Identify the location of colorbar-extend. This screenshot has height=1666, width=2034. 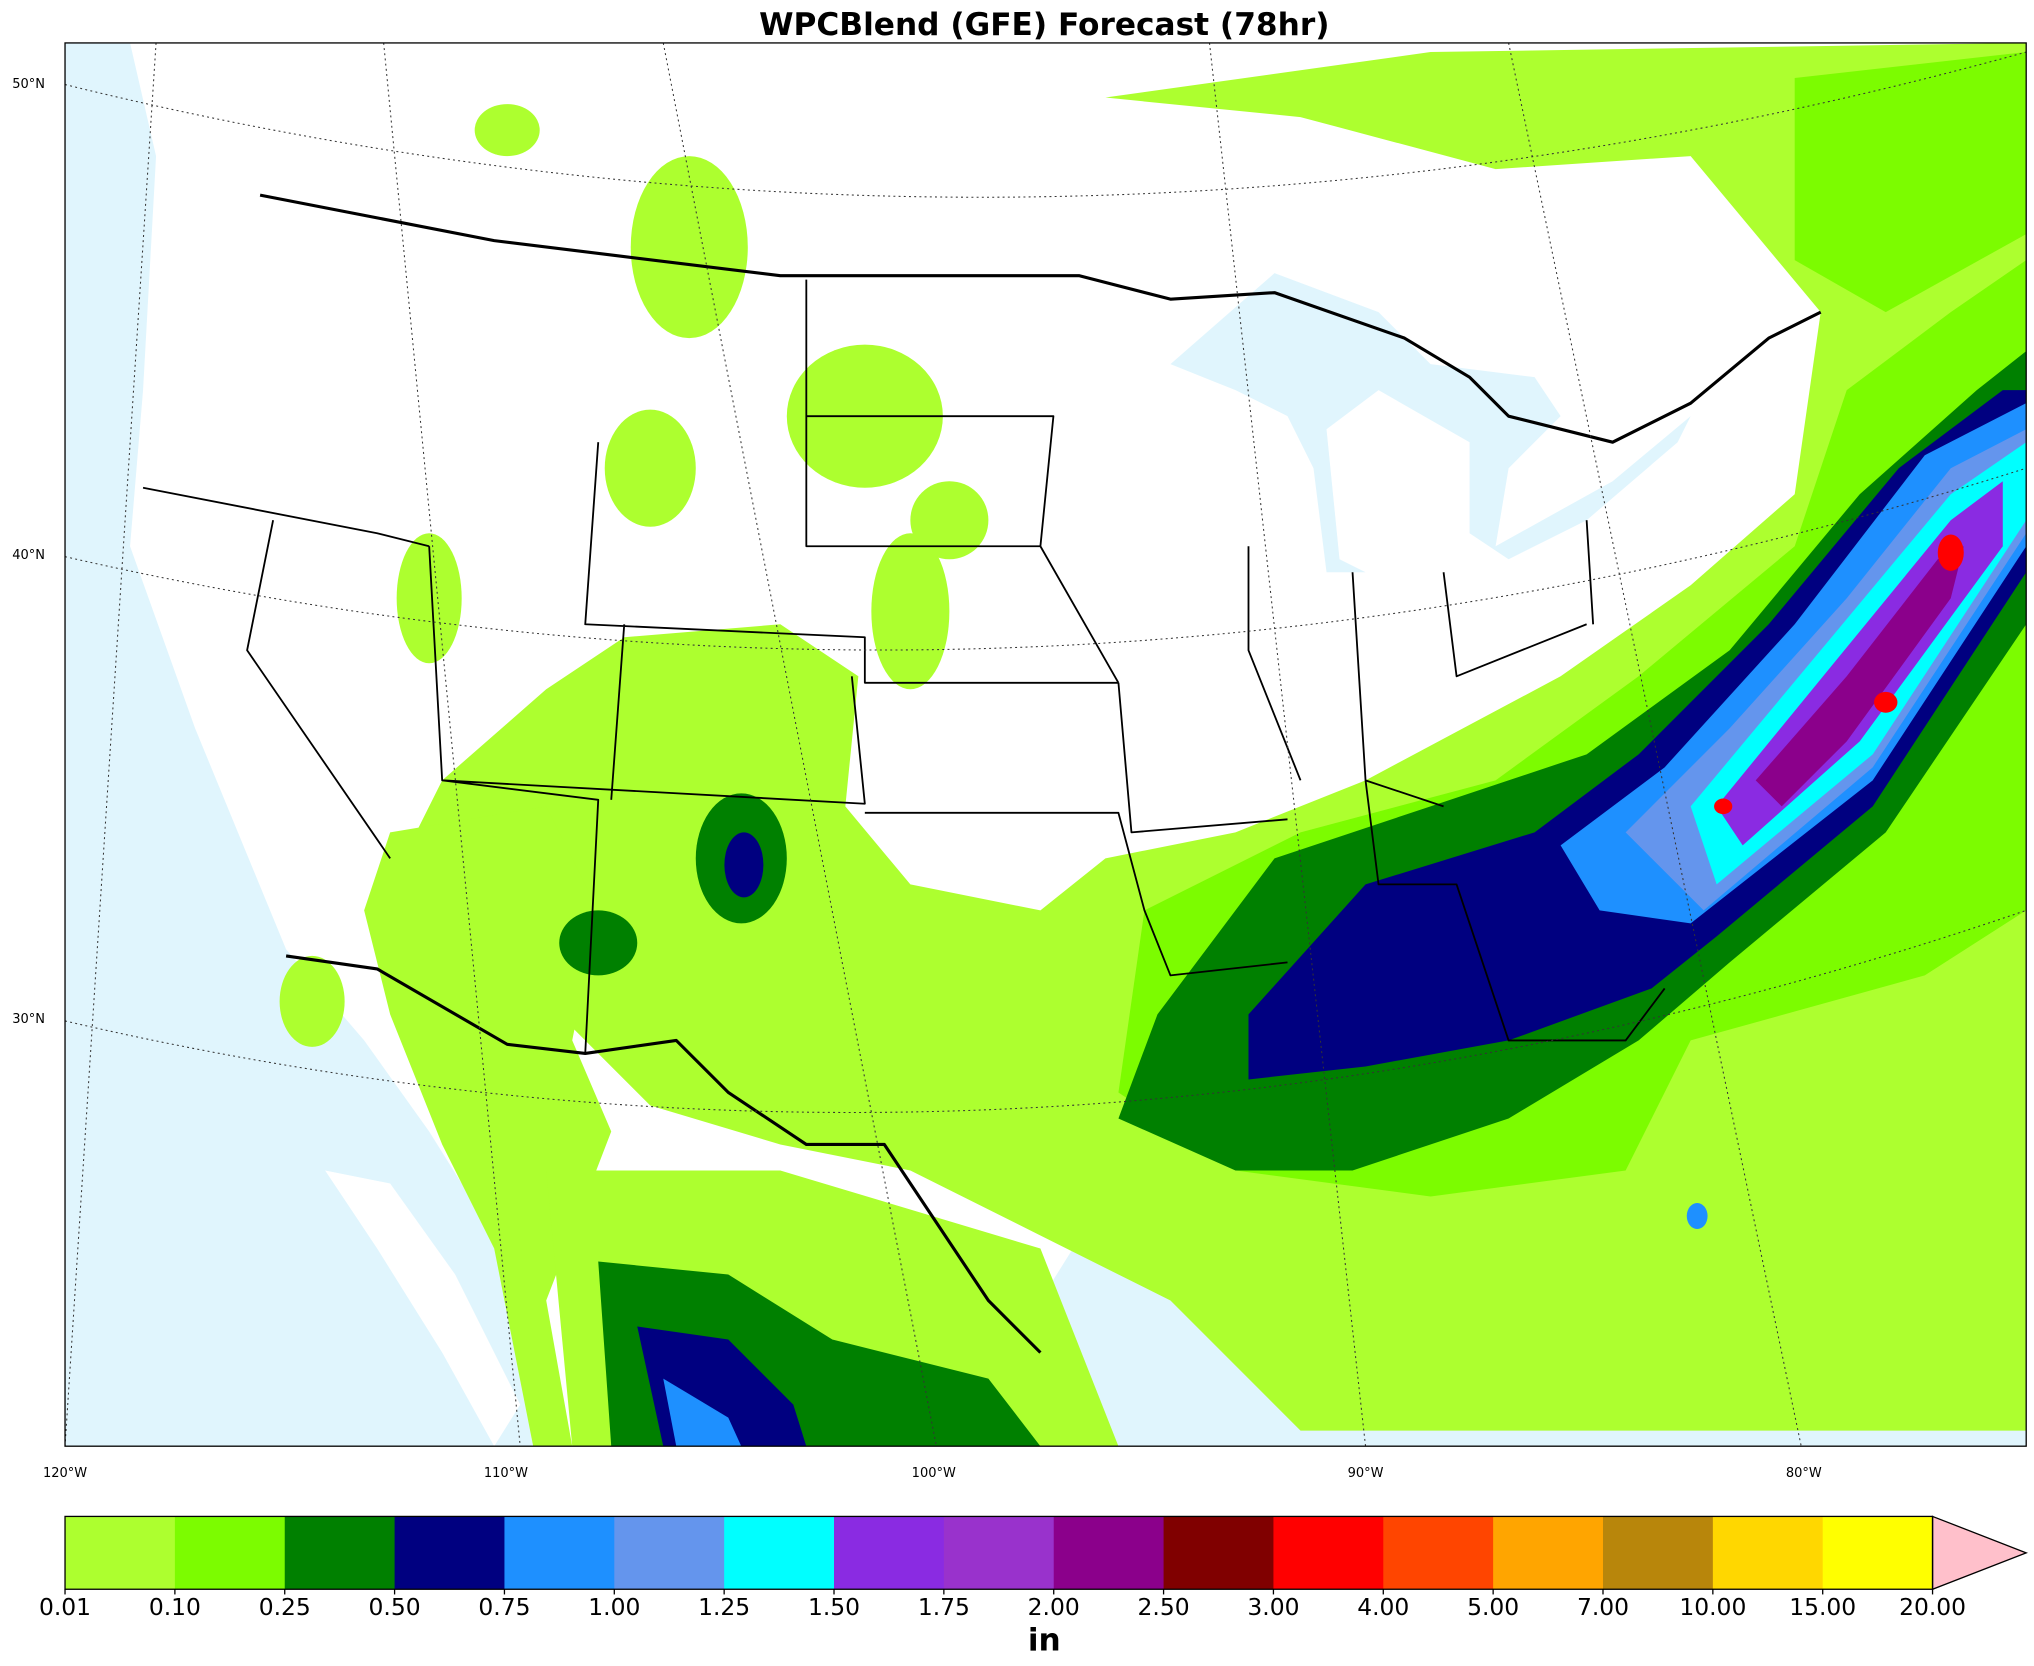
(1979, 1553).